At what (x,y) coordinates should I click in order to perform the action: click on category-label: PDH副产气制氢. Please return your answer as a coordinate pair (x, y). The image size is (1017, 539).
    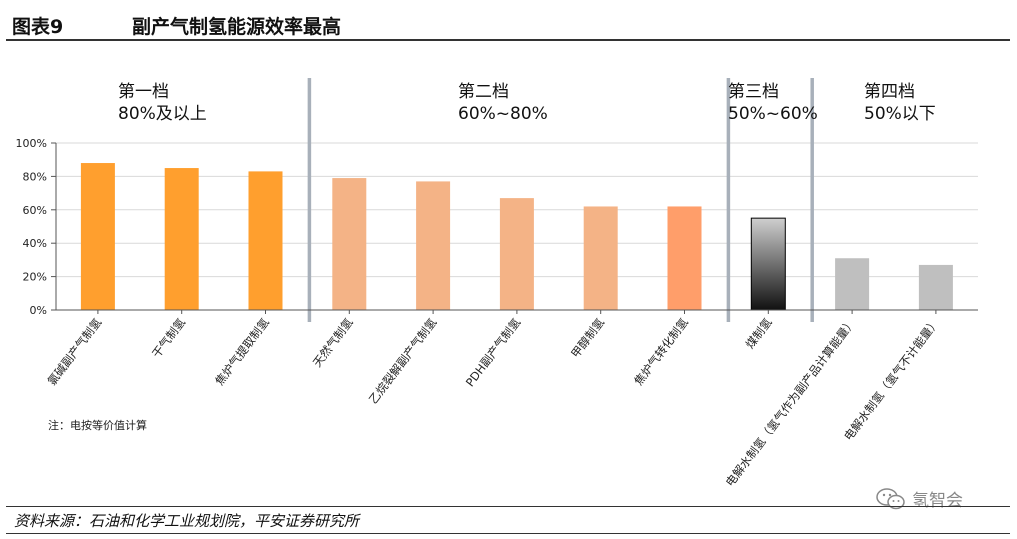
    Looking at the image, I should click on (493, 352).